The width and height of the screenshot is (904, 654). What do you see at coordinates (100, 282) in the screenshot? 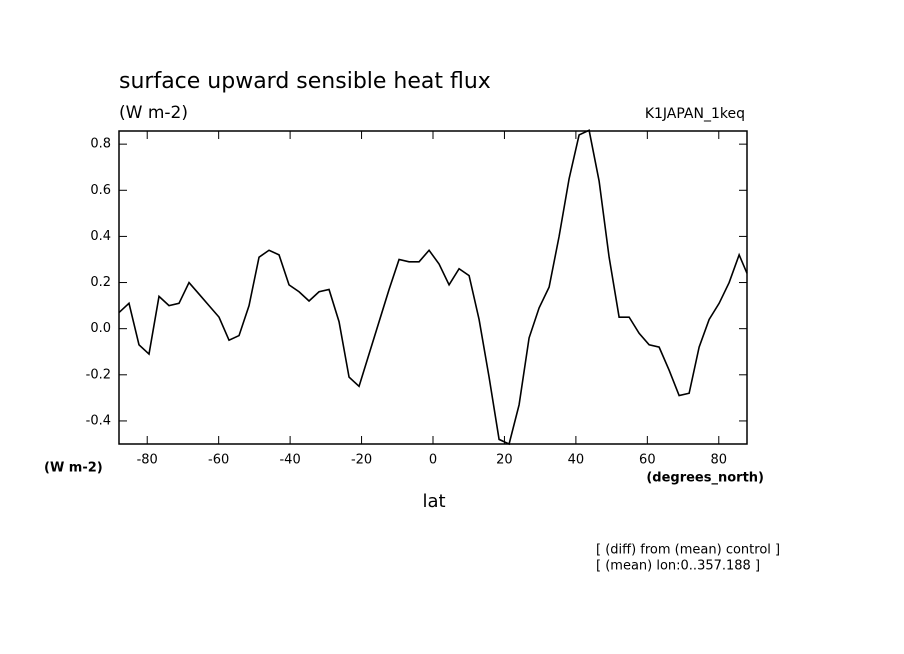
I see `y-tick-label: 0.2` at bounding box center [100, 282].